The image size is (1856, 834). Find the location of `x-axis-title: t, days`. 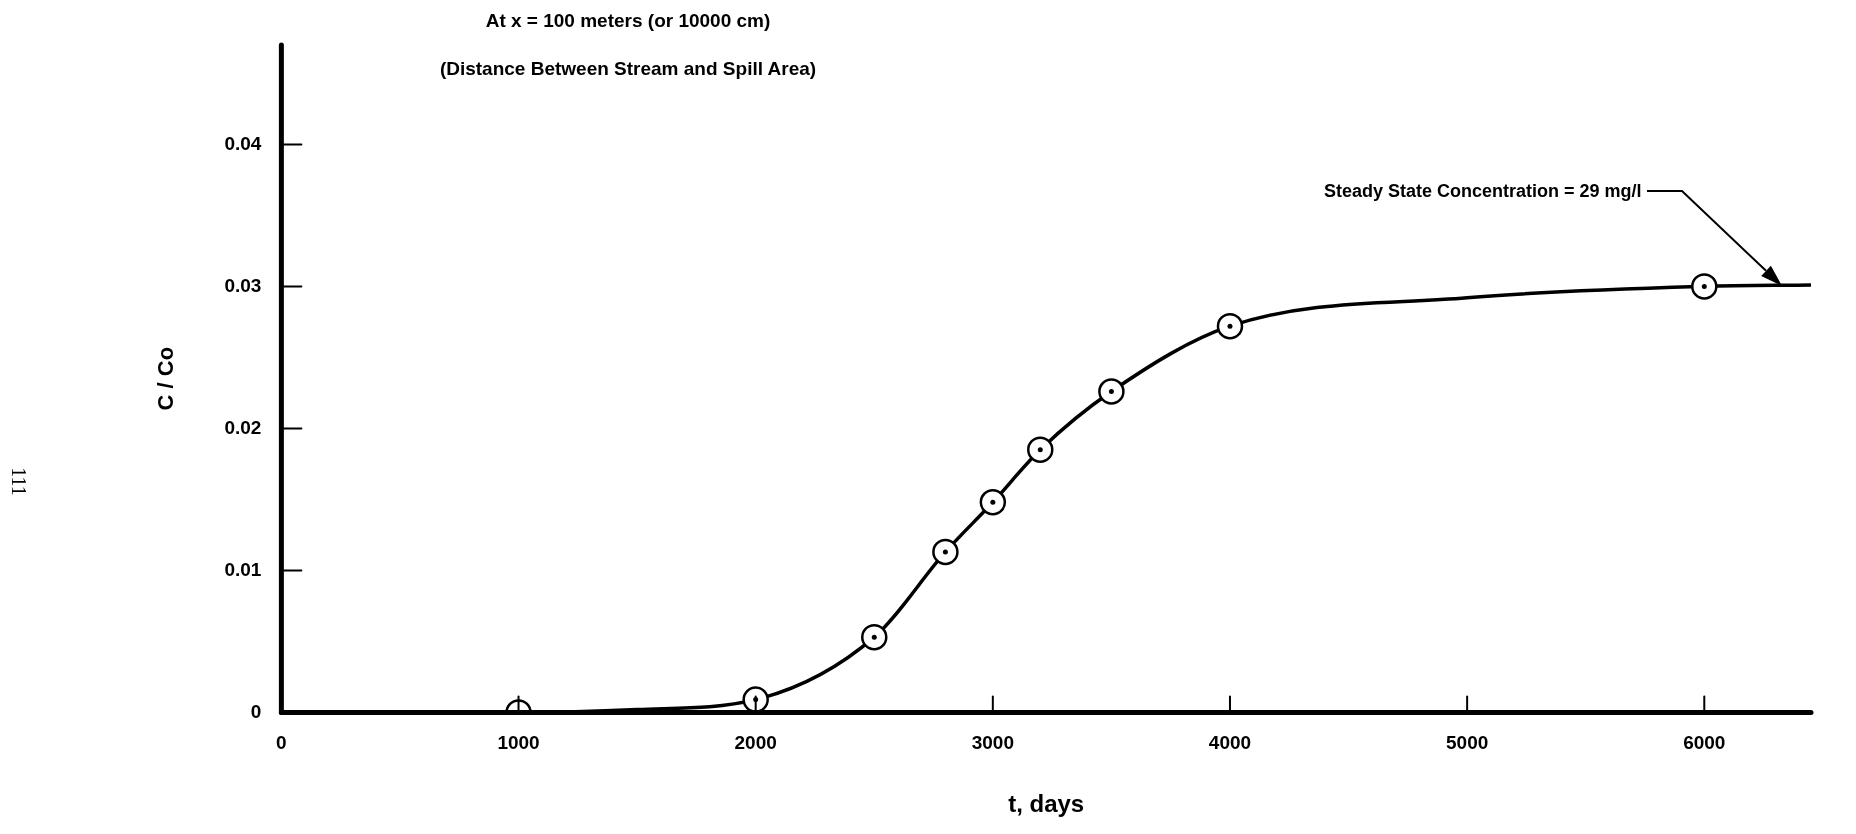

x-axis-title: t, days is located at coordinates (1046, 804).